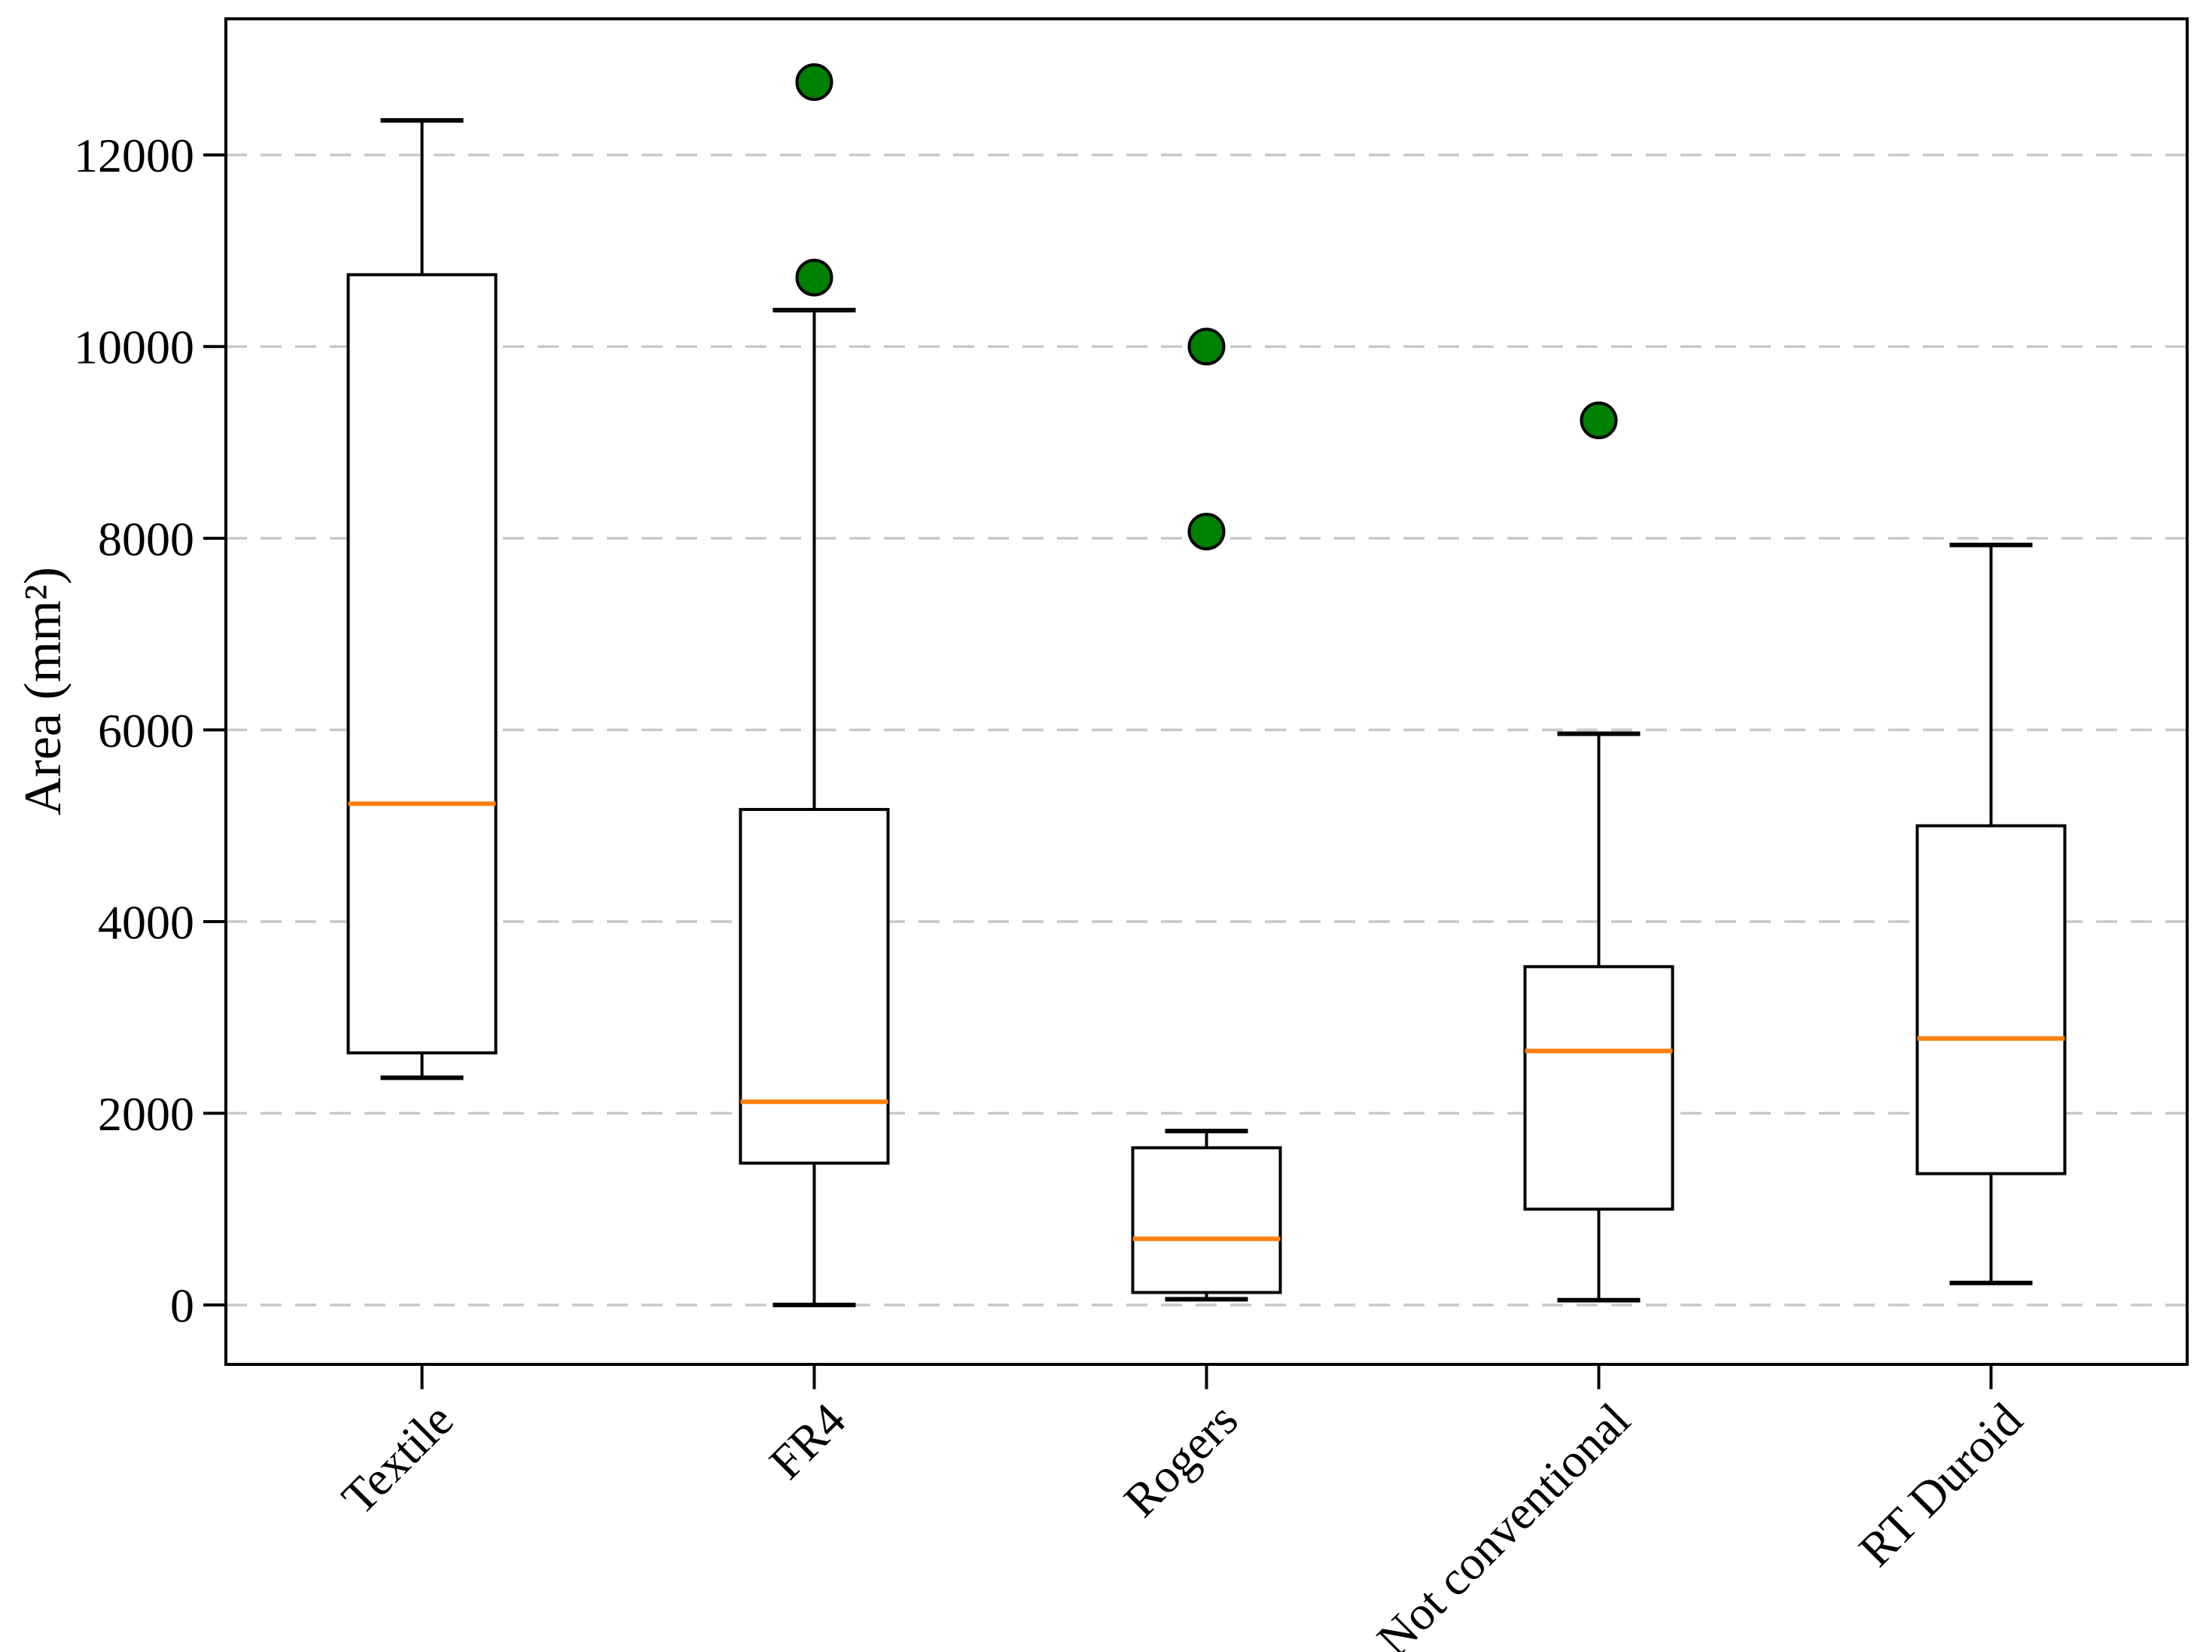  I want to click on box-plot-fr4, so click(815, 685).